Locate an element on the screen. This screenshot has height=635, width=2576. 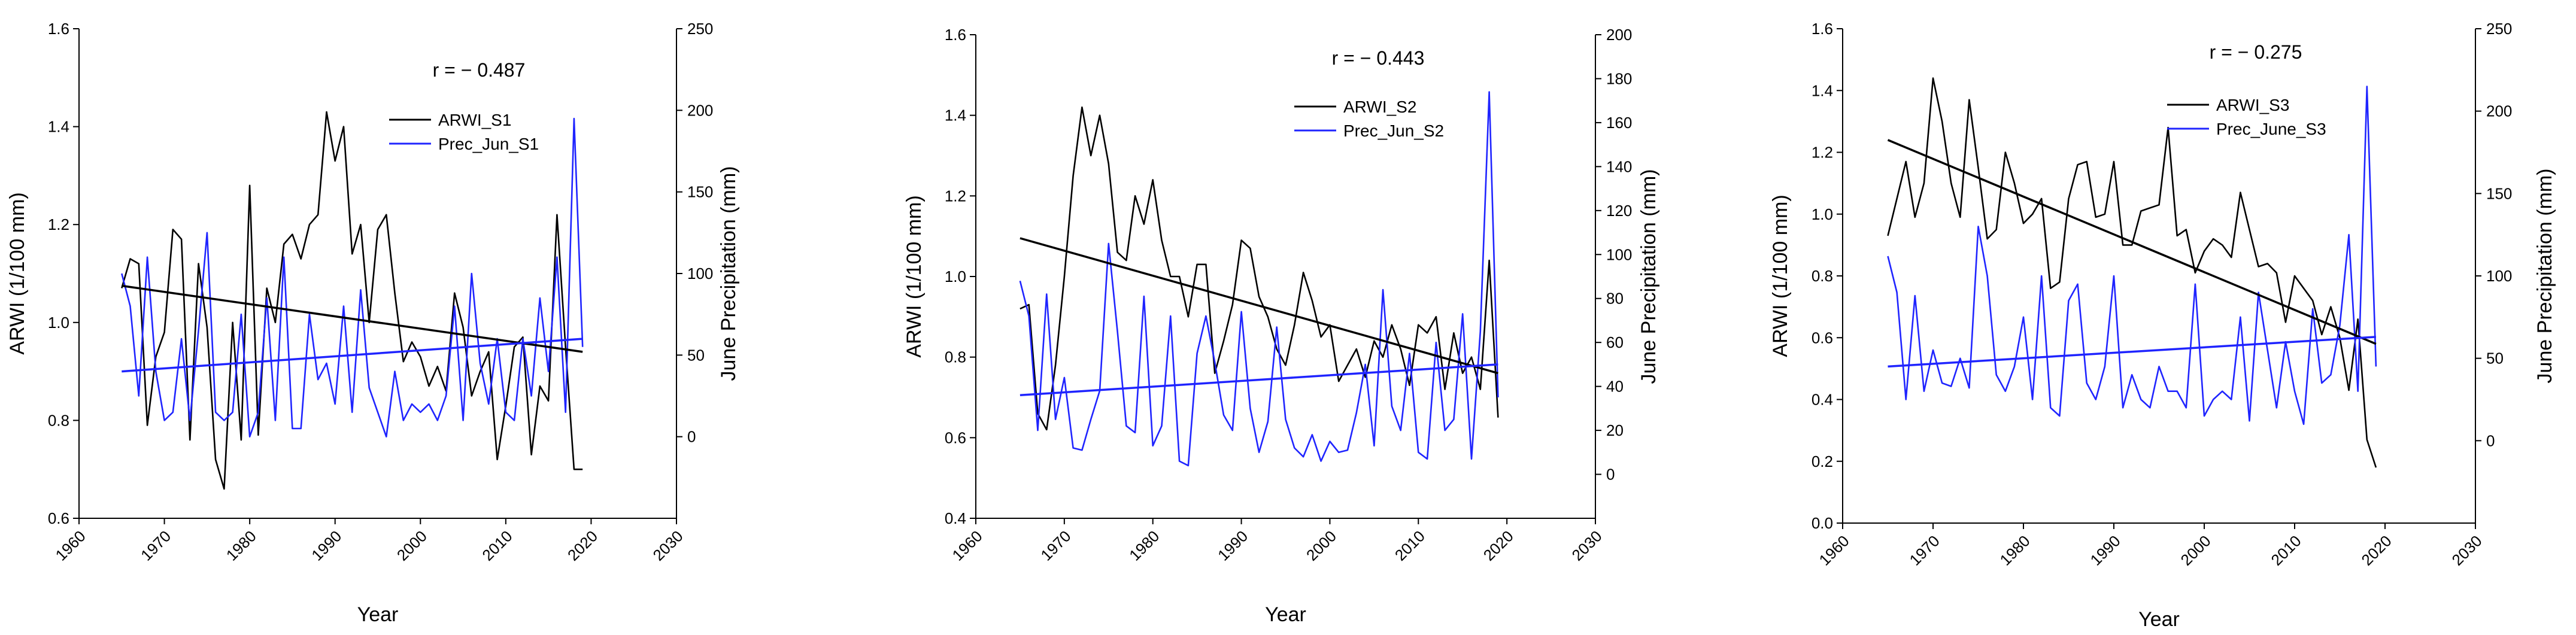
series-line-prec-jun-s1 is located at coordinates (352, 277).